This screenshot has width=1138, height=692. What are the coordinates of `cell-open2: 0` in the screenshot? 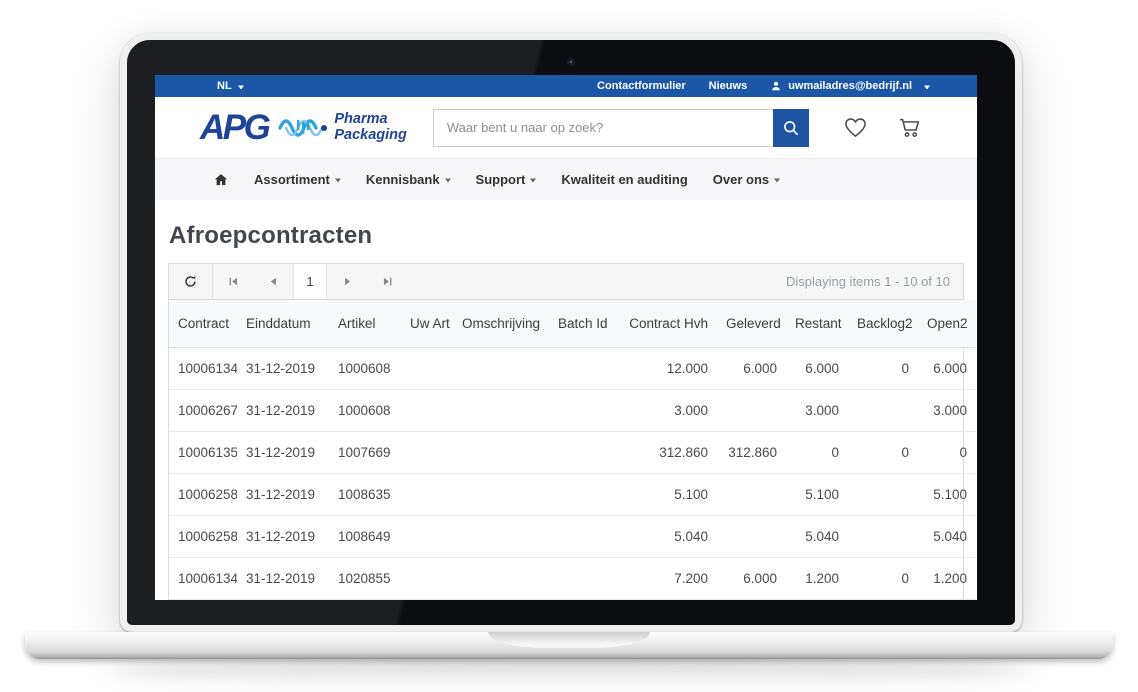 It's located at (947, 452).